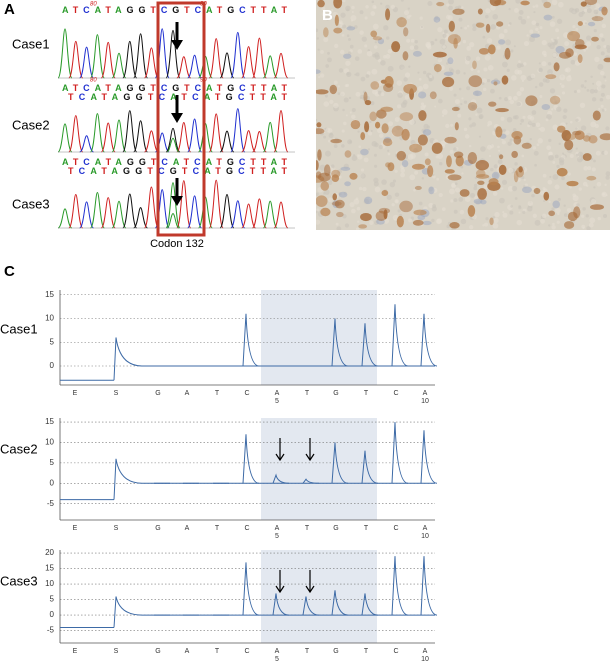 This screenshot has width=610, height=665. Describe the element at coordinates (280, 457) in the screenshot. I see `arrow-head` at that location.